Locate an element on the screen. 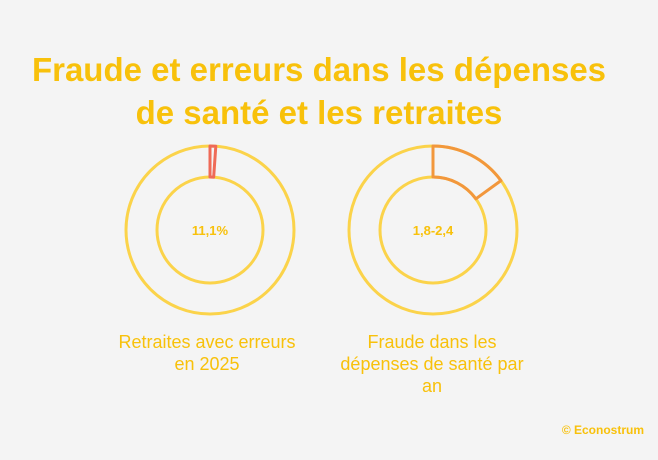 The height and width of the screenshot is (460, 658). donut-chart-retraites: 11,1% is located at coordinates (210, 230).